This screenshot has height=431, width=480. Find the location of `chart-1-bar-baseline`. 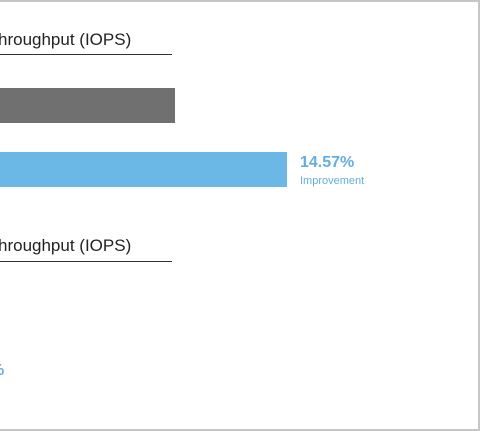

chart-1-bar-baseline is located at coordinates (87, 105).